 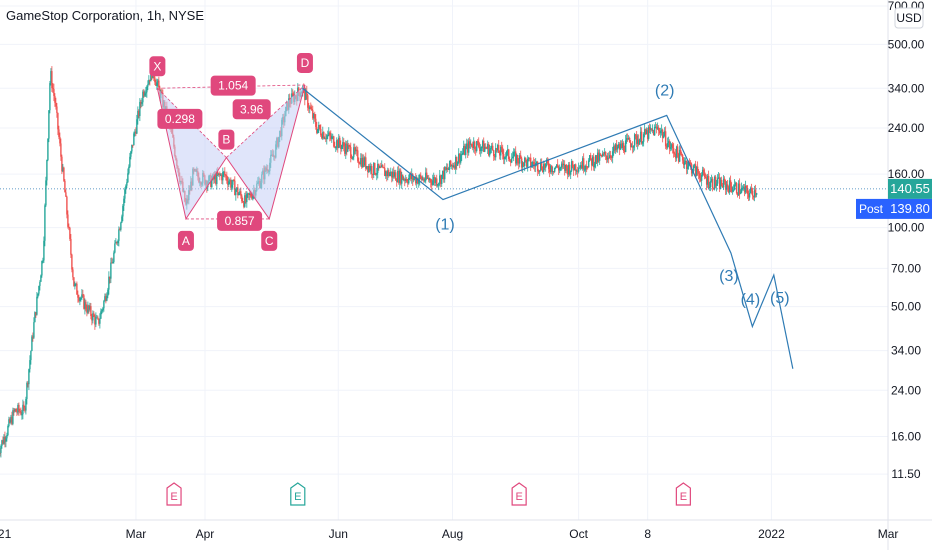 What do you see at coordinates (466, 530) in the screenshot?
I see `time-axis: 2021 Mar Apr Jun Aug Oct 8 2022 Mar` at bounding box center [466, 530].